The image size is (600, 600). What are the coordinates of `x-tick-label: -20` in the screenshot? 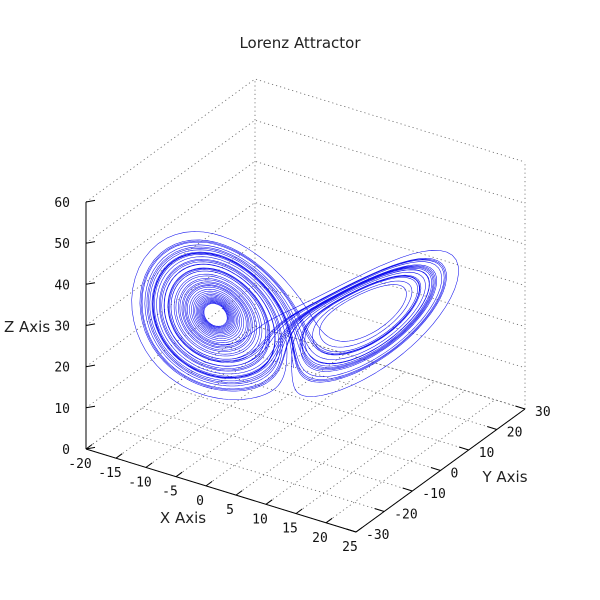 It's located at (79, 464).